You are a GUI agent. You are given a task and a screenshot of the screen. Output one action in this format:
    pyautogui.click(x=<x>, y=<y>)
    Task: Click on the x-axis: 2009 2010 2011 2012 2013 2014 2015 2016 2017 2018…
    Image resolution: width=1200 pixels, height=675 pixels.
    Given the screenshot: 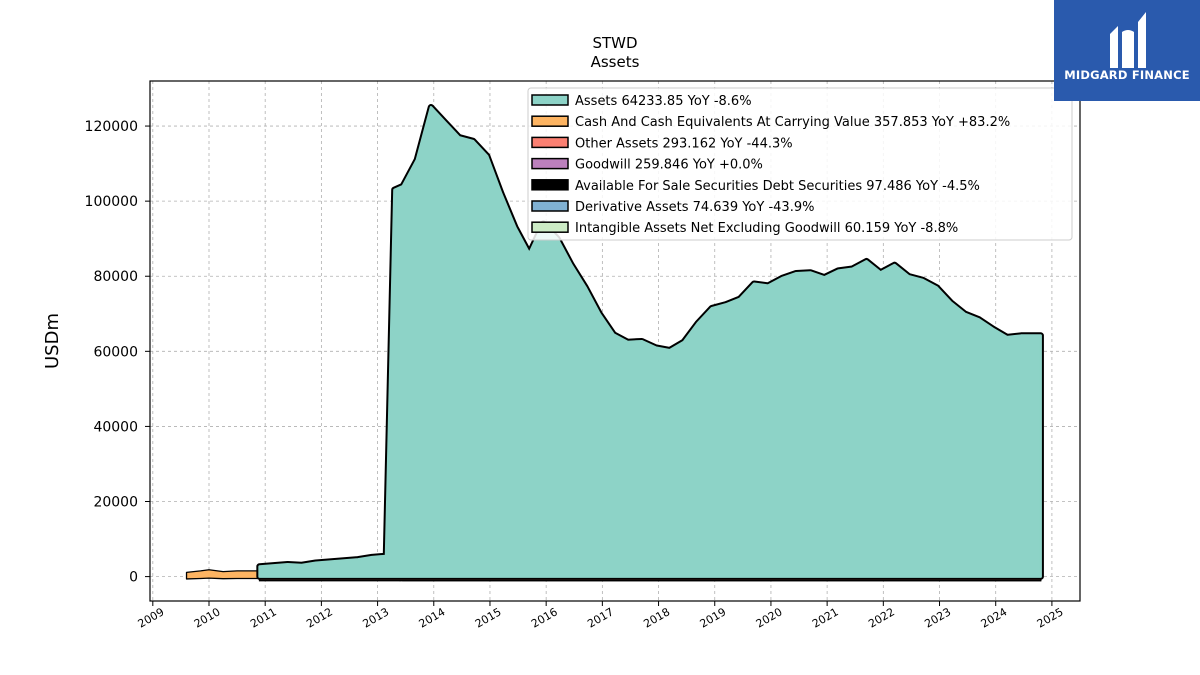 What is the action you would take?
    pyautogui.click(x=601, y=616)
    